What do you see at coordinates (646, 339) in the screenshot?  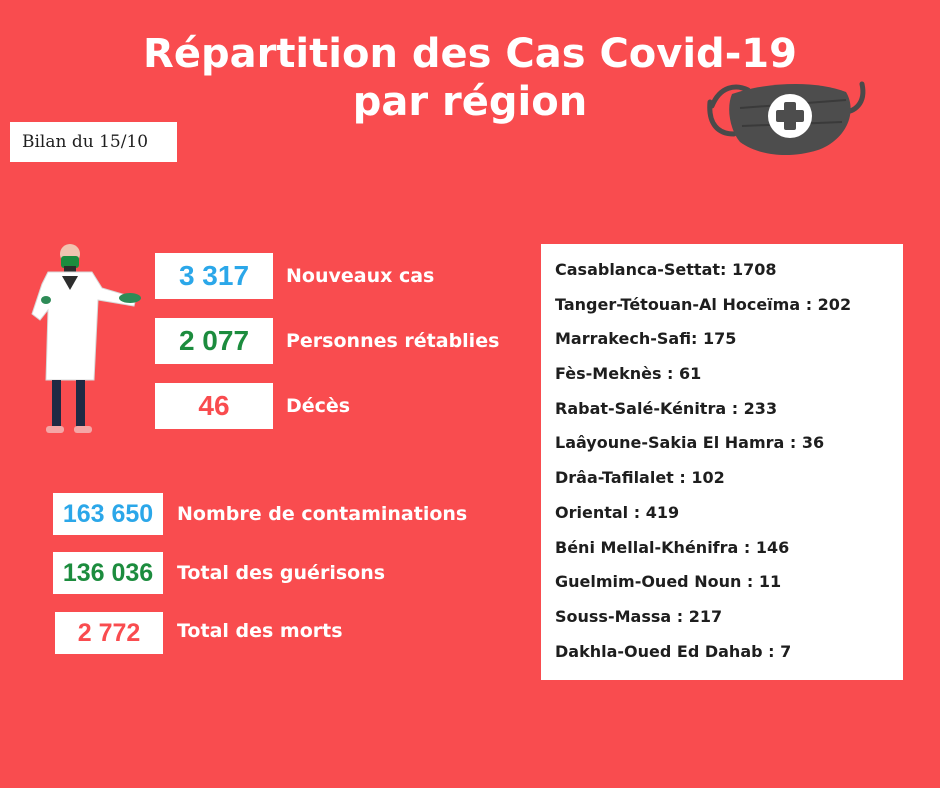 I see `region-row: Marrakech-Safi: 175` at bounding box center [646, 339].